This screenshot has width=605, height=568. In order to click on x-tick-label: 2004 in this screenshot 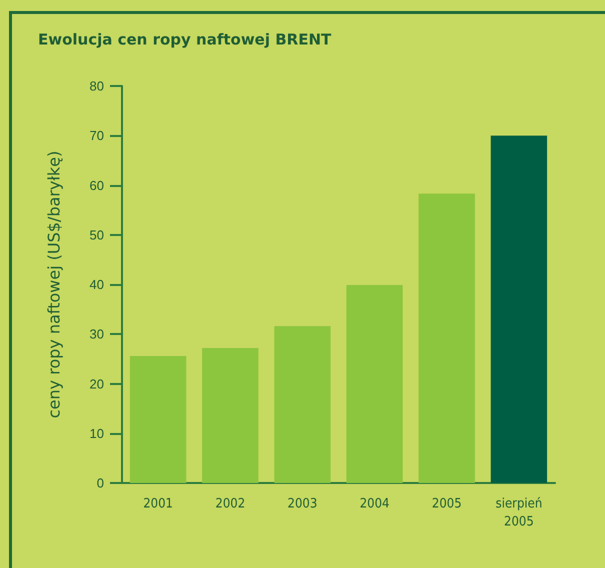, I will do `click(375, 504)`.